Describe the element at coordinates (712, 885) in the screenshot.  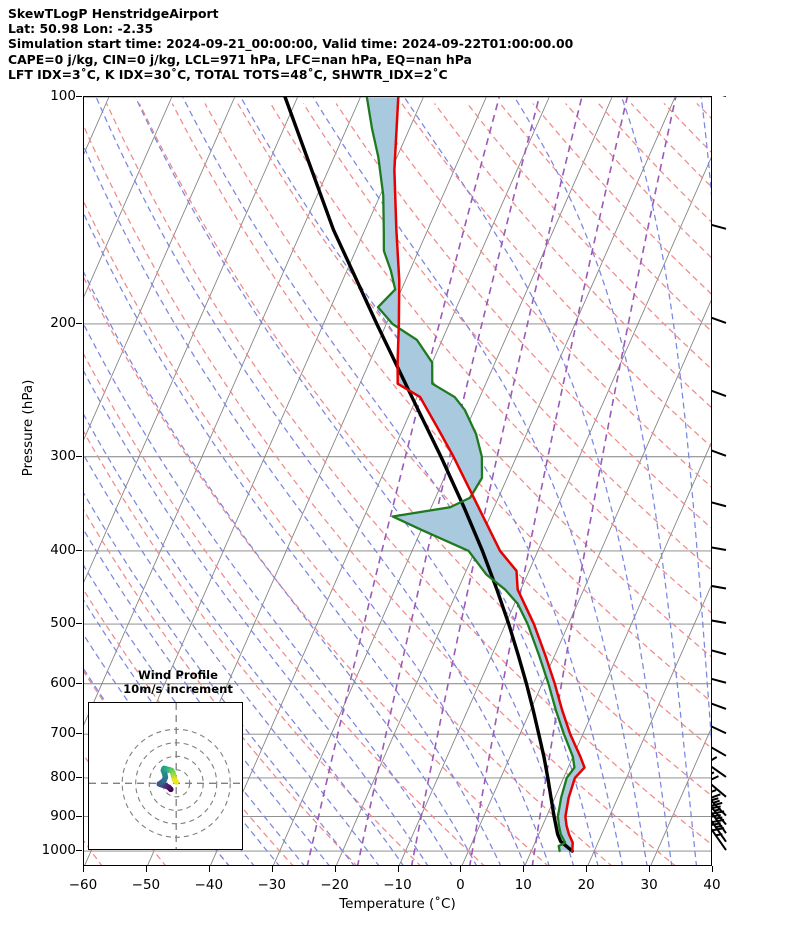
I see `temperature-tick-label: 40` at that location.